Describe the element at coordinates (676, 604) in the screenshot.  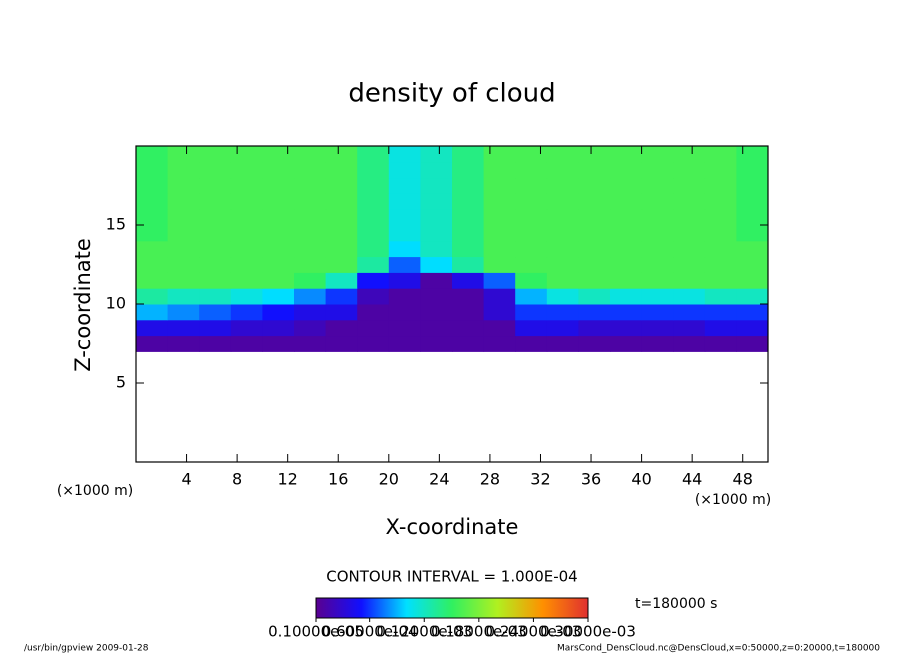
I see `time-label: t=180000 s` at that location.